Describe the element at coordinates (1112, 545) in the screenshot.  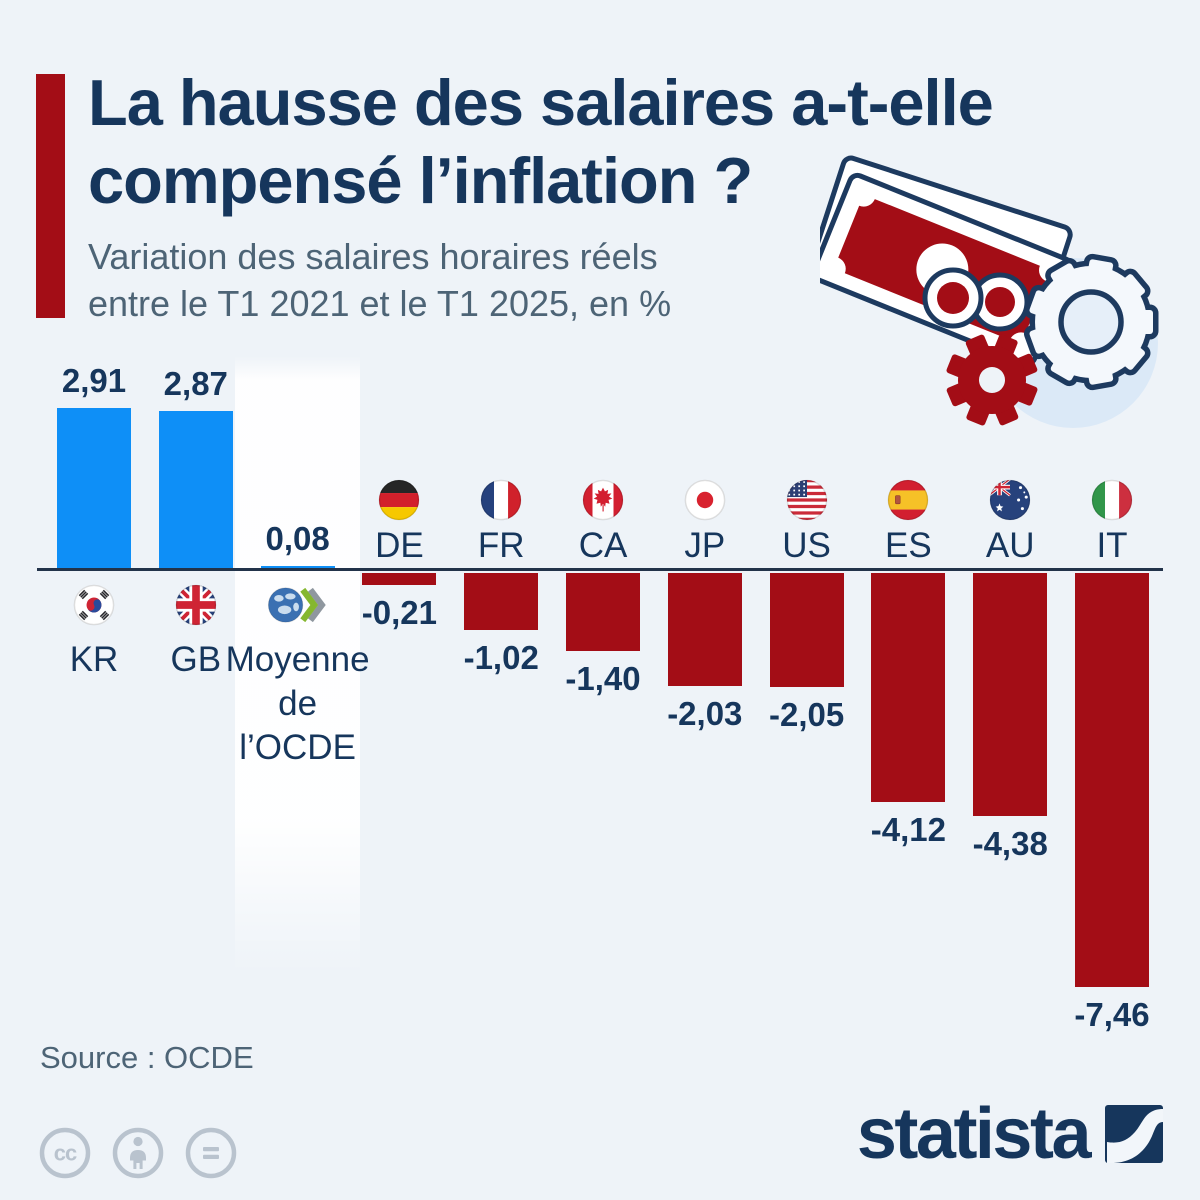
I see `country-label: IT` at that location.